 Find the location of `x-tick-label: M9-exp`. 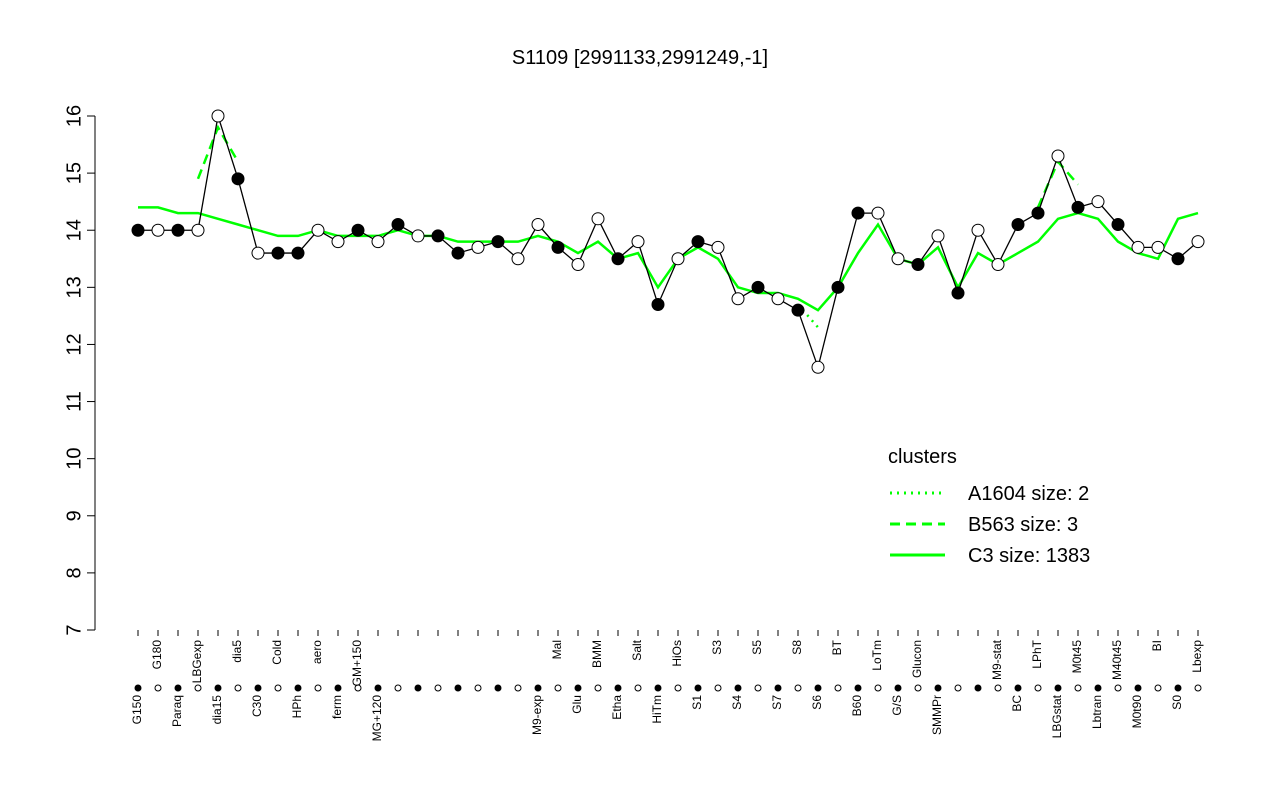

x-tick-label: M9-exp is located at coordinates (537, 715).